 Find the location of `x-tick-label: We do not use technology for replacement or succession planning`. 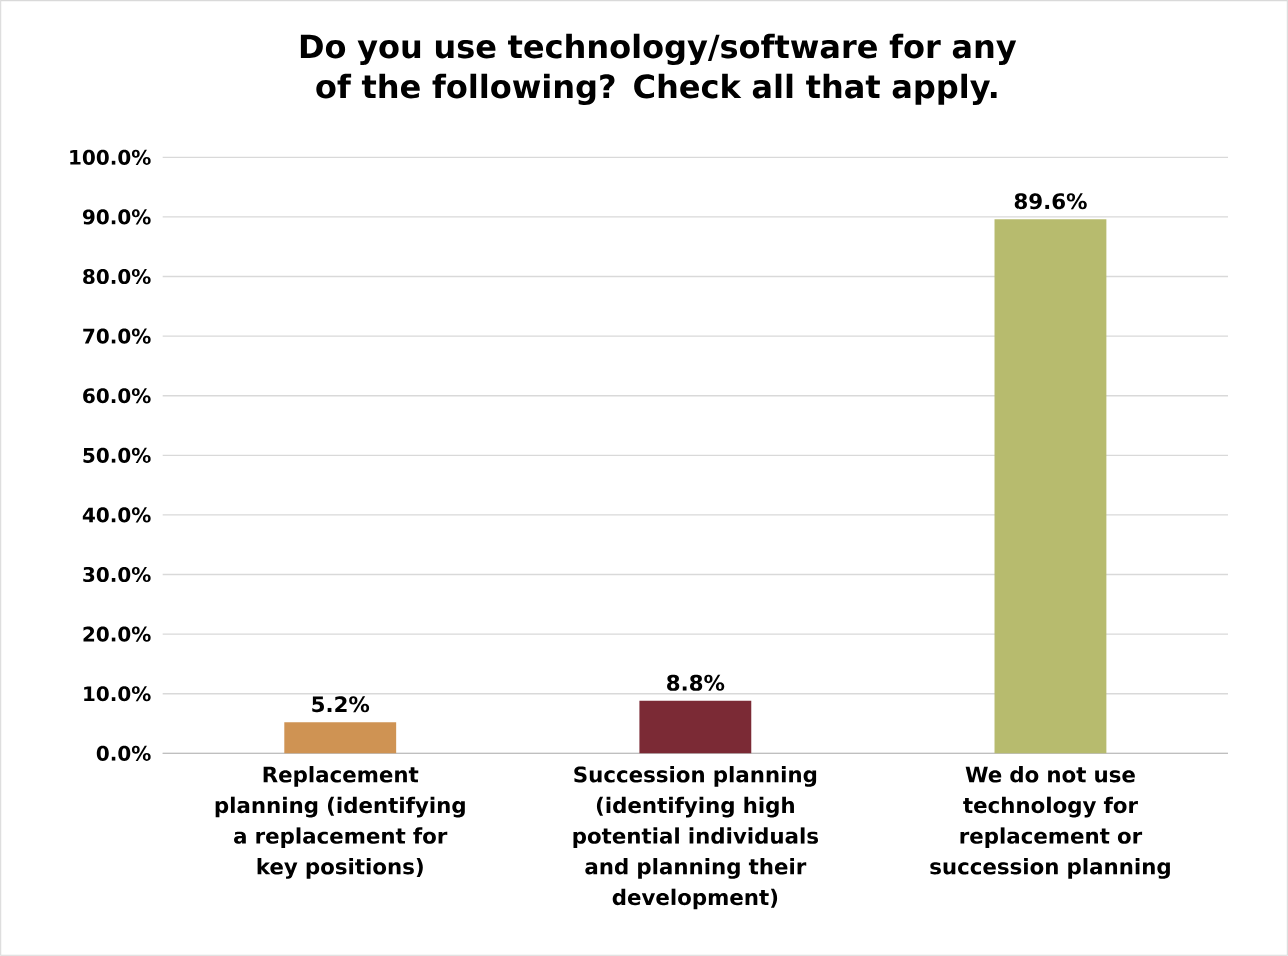

x-tick-label: We do not use technology for replacement or succession planning is located at coordinates (1050, 822).